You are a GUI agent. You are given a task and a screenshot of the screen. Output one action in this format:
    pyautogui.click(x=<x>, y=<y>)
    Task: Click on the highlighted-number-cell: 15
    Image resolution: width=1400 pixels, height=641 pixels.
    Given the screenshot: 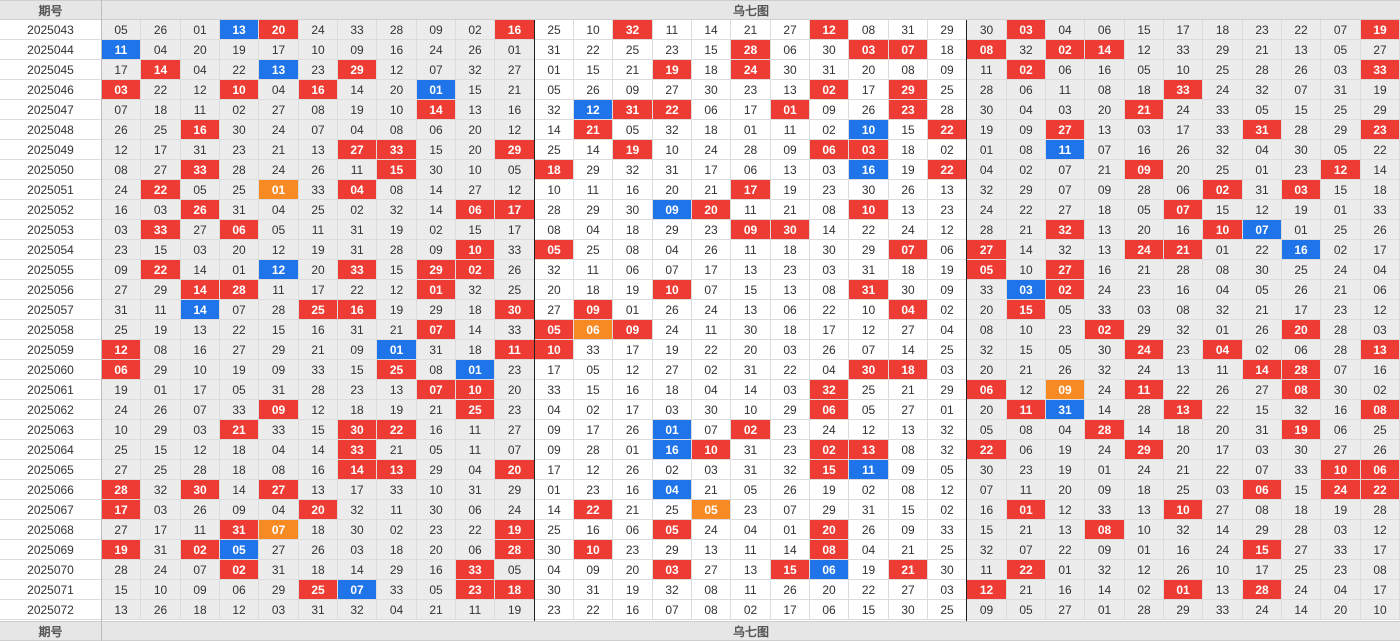 What is the action you would take?
    pyautogui.click(x=1262, y=550)
    